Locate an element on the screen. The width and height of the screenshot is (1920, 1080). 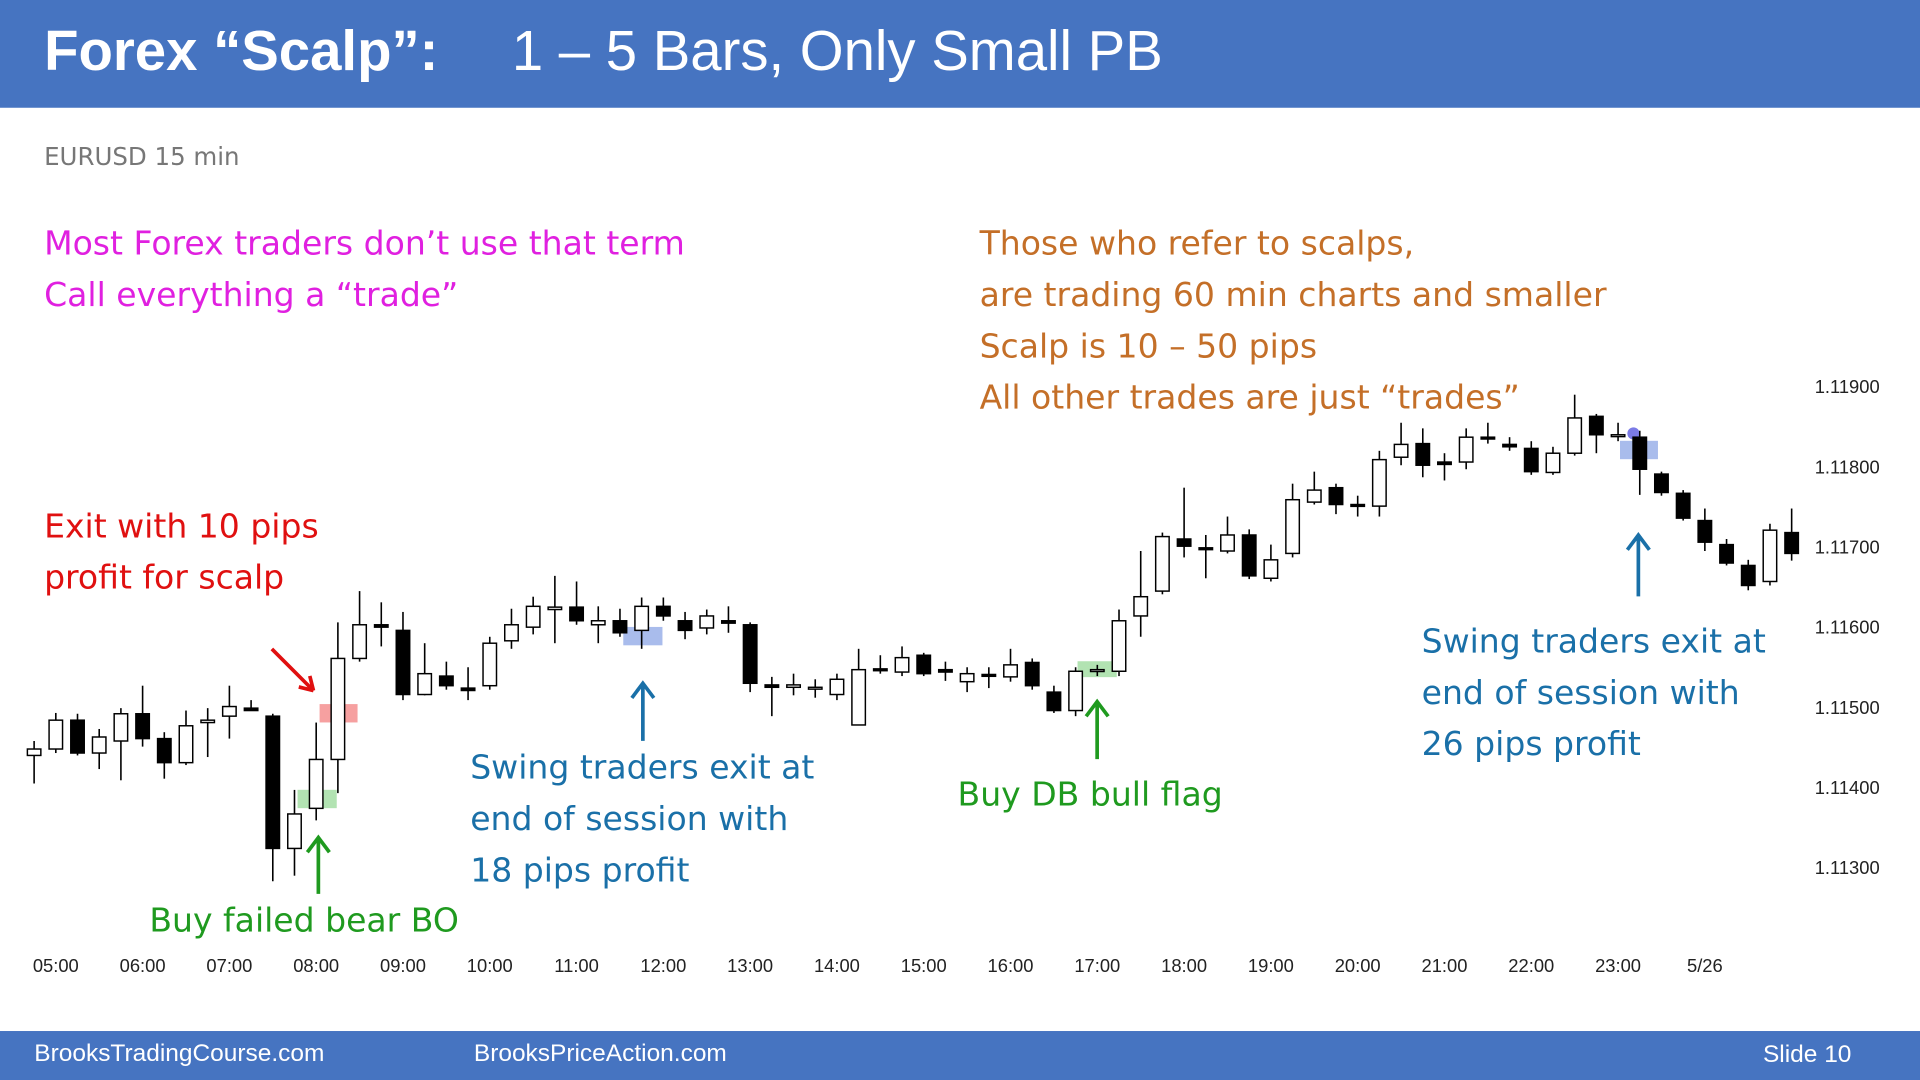
annotation: Buy DB bull flag is located at coordinates (1090, 793).